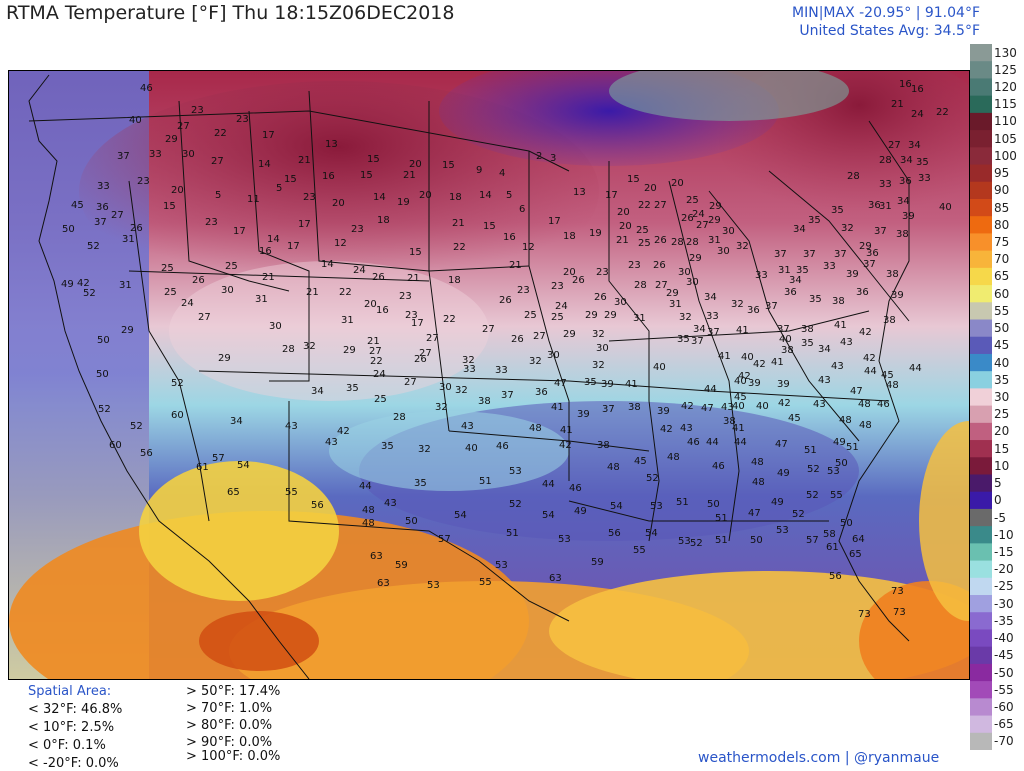  What do you see at coordinates (479, 170) in the screenshot?
I see `temperature-label: 9` at bounding box center [479, 170].